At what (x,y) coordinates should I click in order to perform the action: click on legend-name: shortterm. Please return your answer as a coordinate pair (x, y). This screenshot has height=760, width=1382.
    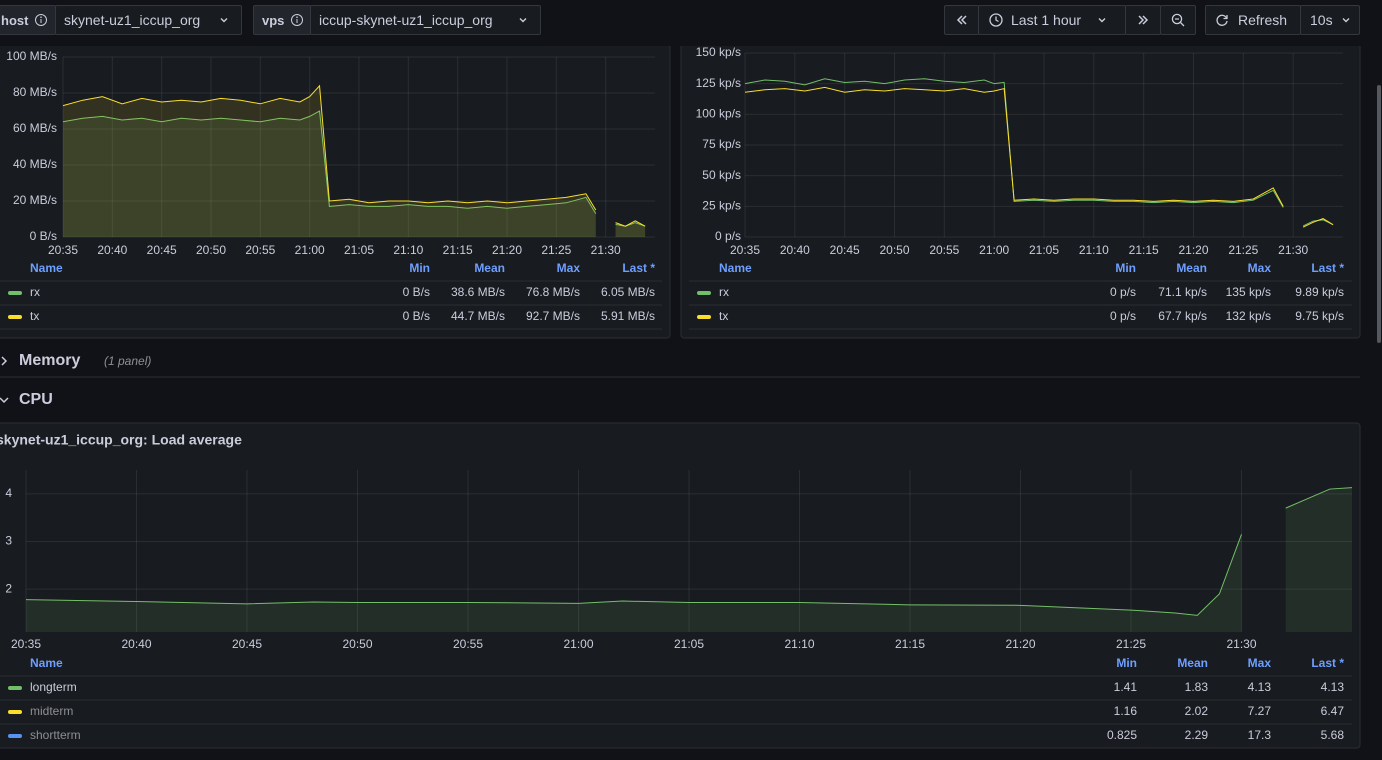
    Looking at the image, I should click on (55, 735).